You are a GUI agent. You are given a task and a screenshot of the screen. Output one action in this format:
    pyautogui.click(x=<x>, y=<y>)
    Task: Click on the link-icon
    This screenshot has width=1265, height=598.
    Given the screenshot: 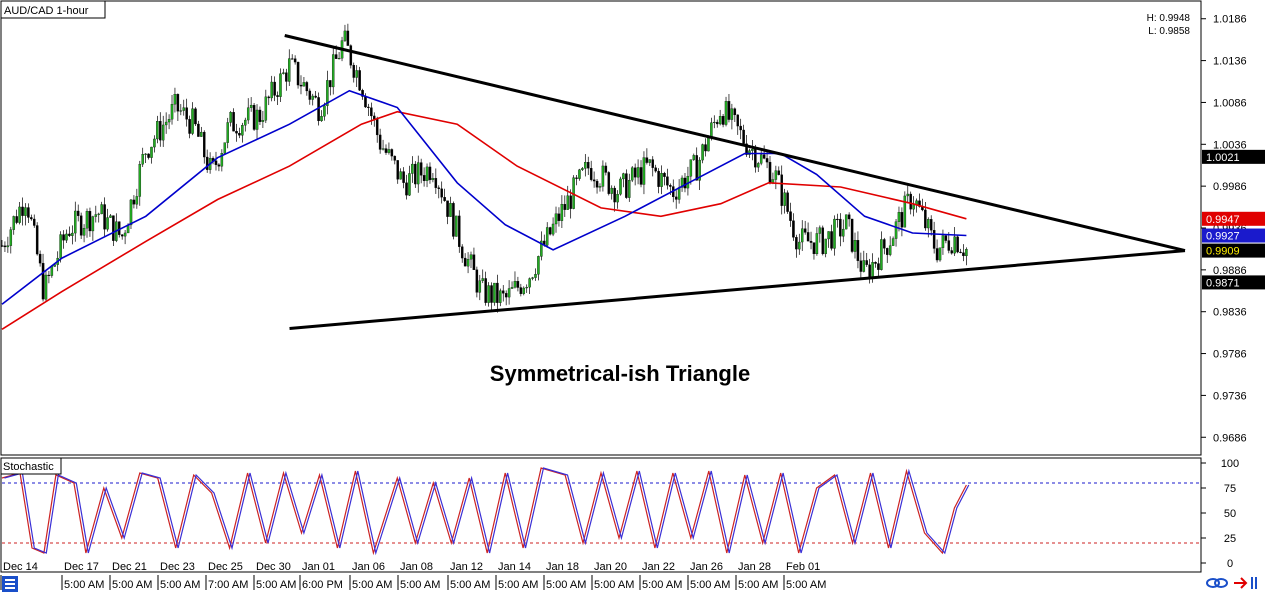 What is the action you would take?
    pyautogui.click(x=1217, y=583)
    